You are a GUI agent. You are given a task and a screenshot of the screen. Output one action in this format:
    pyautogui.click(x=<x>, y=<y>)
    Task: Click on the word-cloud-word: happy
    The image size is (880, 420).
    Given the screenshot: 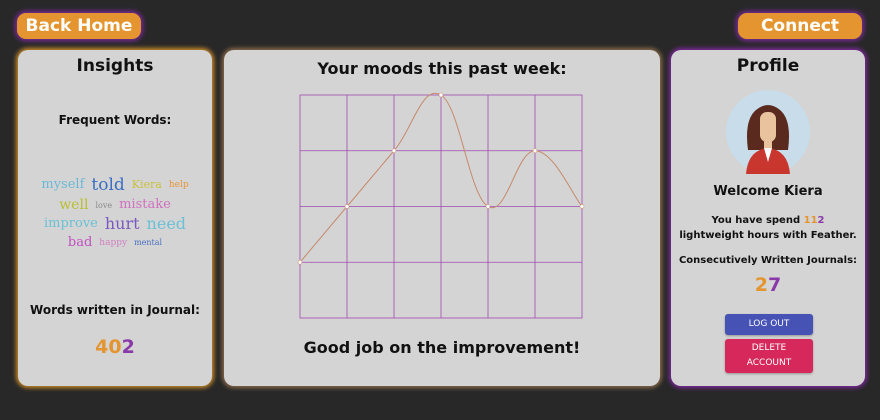 What is the action you would take?
    pyautogui.click(x=113, y=242)
    